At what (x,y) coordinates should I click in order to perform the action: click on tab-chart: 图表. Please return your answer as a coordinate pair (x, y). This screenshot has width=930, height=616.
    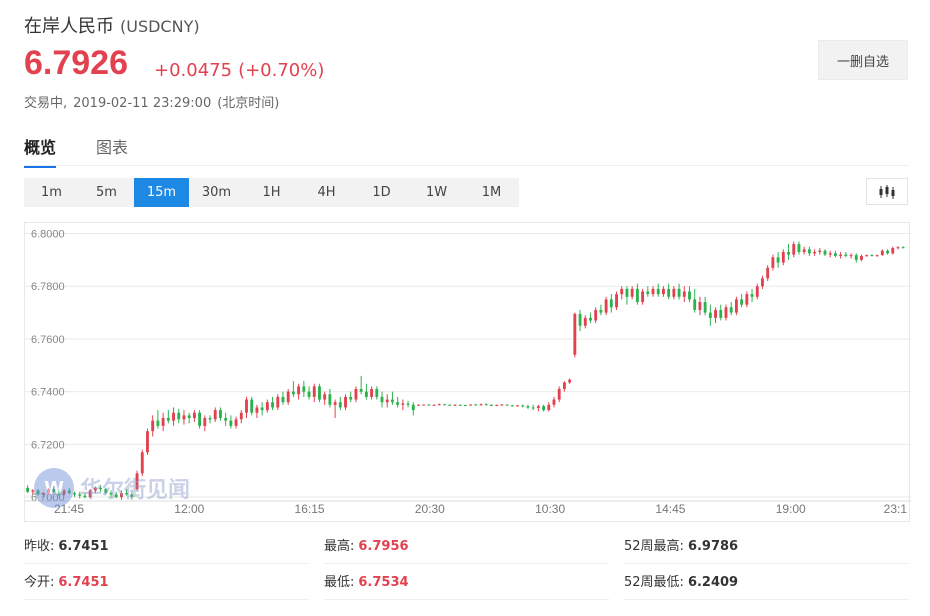
    Looking at the image, I should click on (112, 147).